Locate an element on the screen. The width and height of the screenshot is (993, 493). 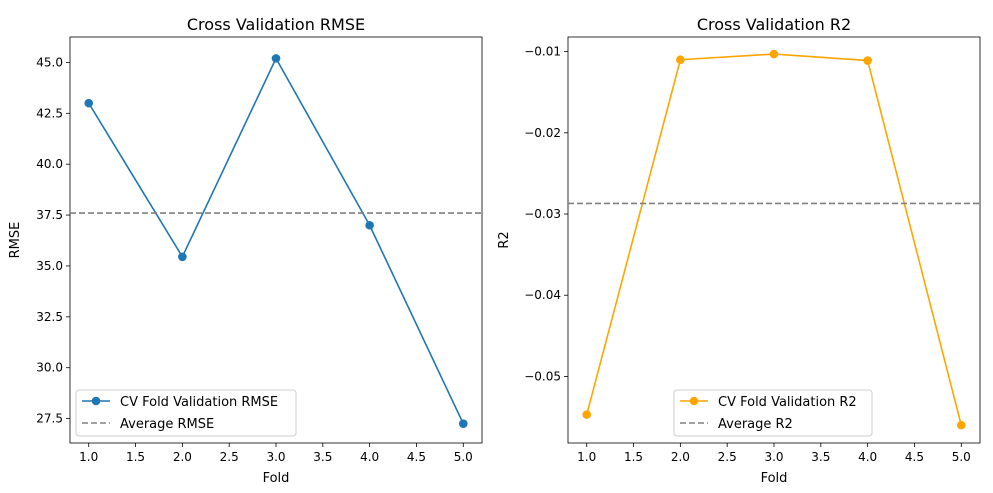
y-tick-label: −0.01 is located at coordinates (542, 52).